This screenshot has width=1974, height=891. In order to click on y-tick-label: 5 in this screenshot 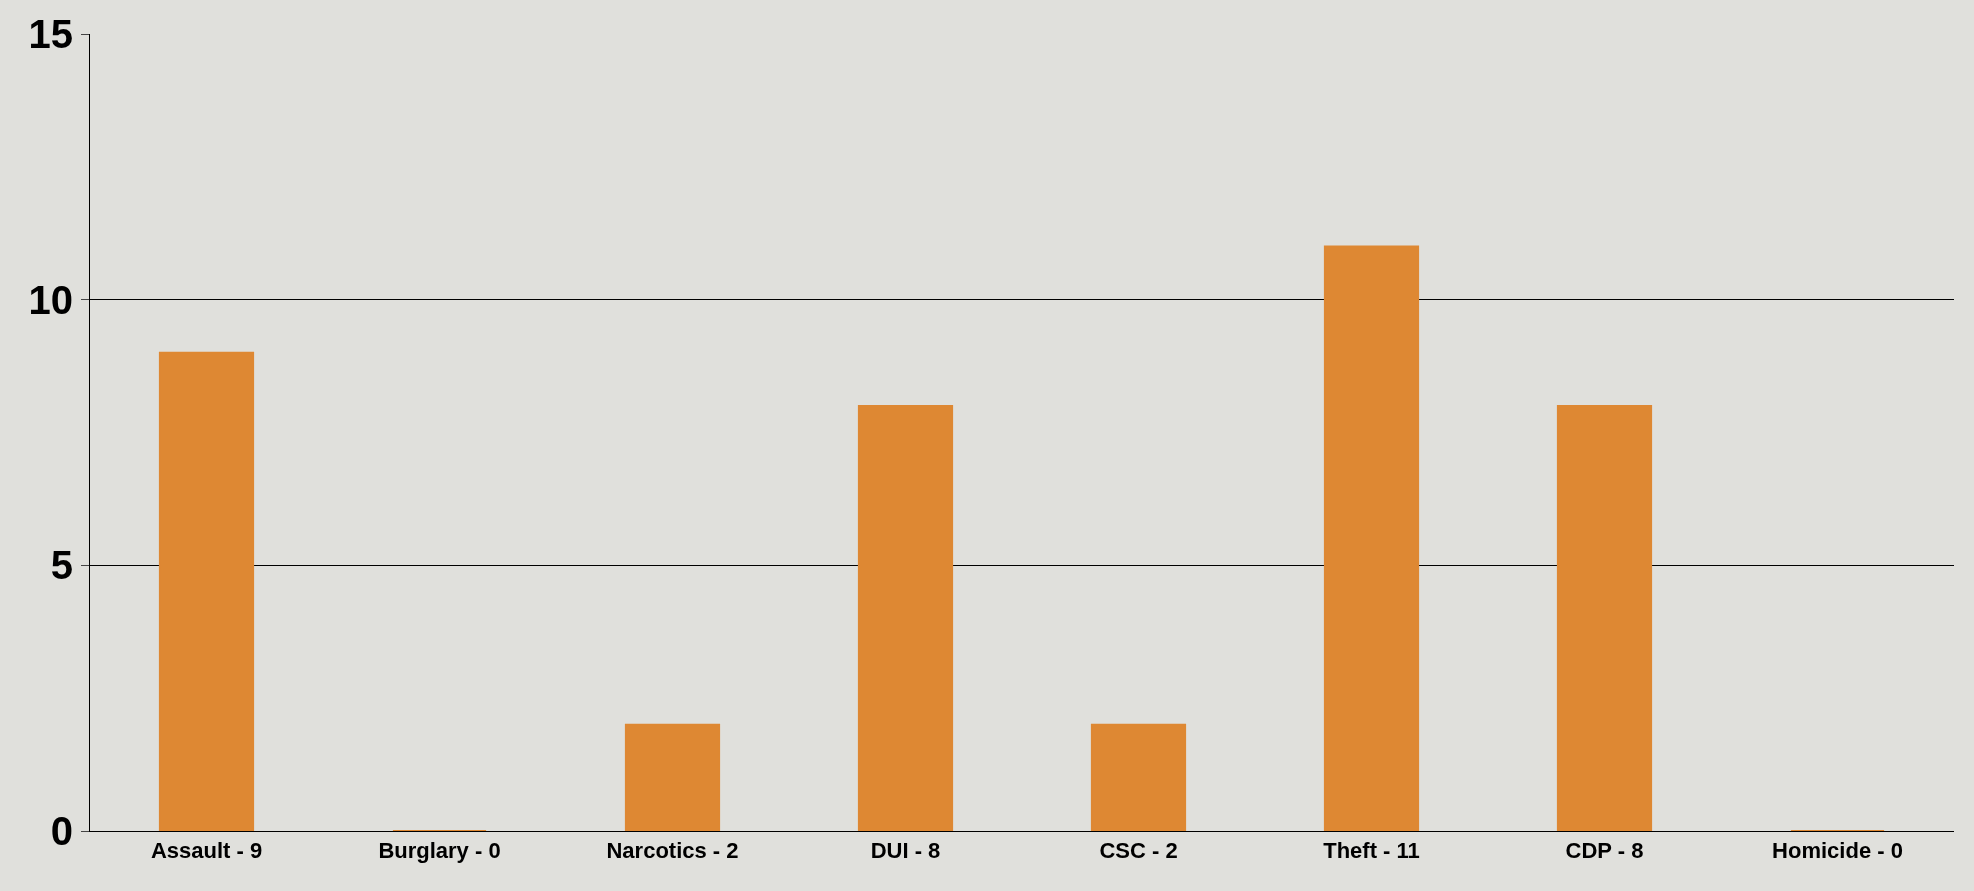, I will do `click(61, 565)`.